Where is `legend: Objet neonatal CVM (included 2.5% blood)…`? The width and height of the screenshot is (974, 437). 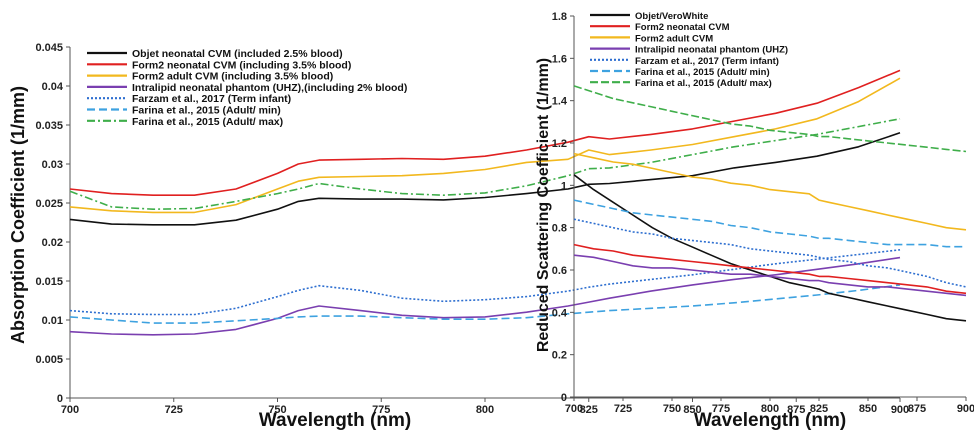 legend: Objet neonatal CVM (included 2.5% blood)… is located at coordinates (247, 88).